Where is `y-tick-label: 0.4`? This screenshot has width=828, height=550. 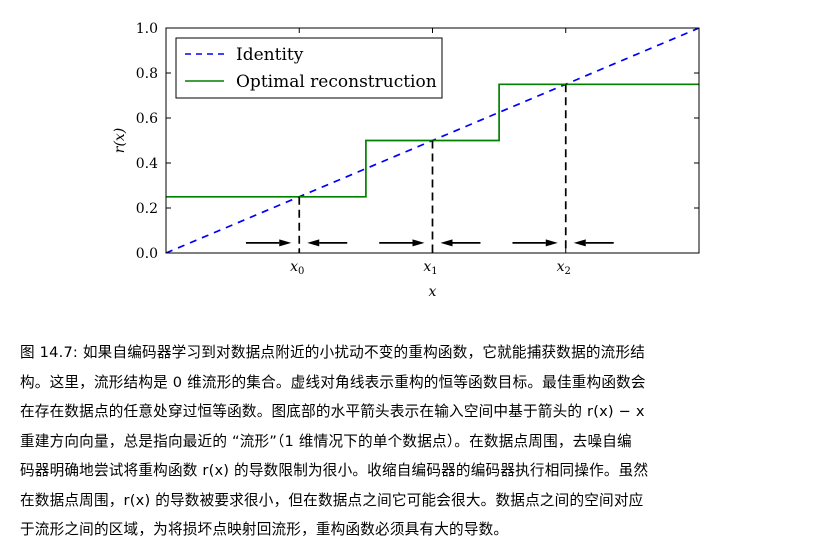 y-tick-label: 0.4 is located at coordinates (147, 164).